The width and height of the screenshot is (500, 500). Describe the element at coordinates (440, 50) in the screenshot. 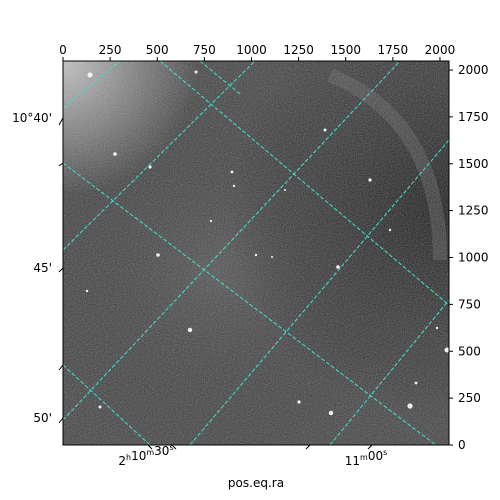

I see `x-tick-label: 2000` at that location.